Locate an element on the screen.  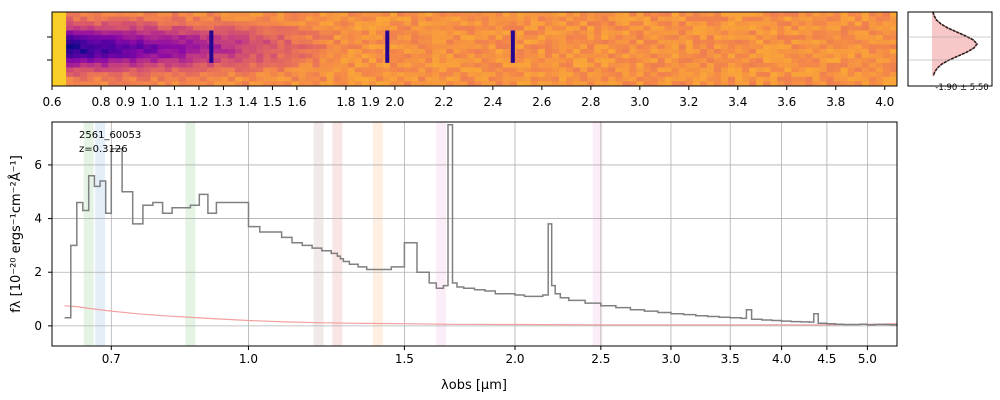
emission-line-2d is located at coordinates (211, 46).